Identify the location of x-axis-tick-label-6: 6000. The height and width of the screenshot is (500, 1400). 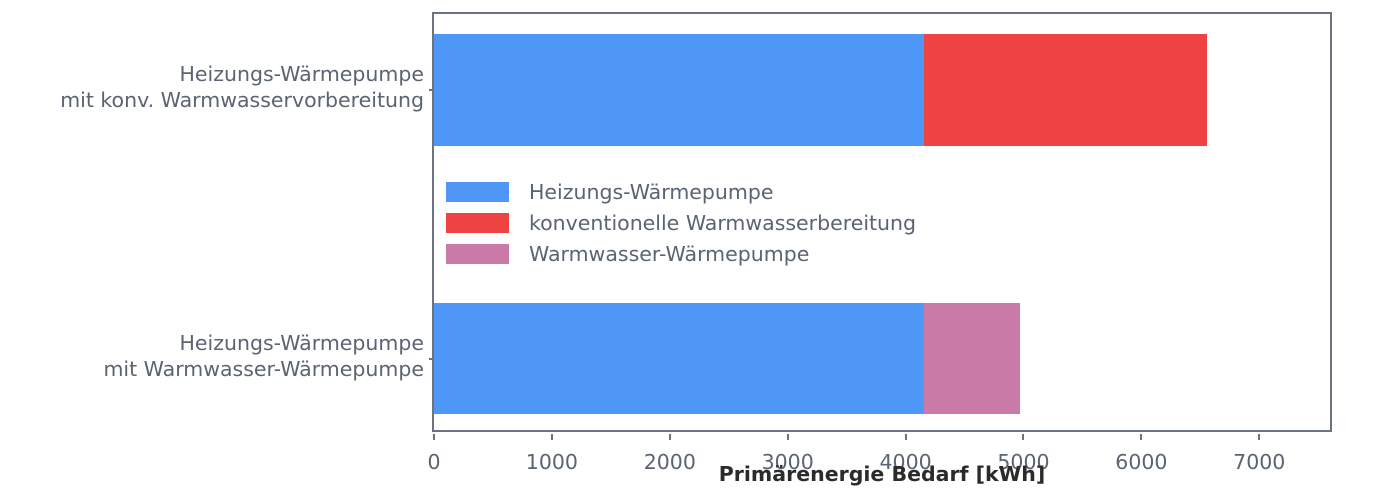
(1141, 462).